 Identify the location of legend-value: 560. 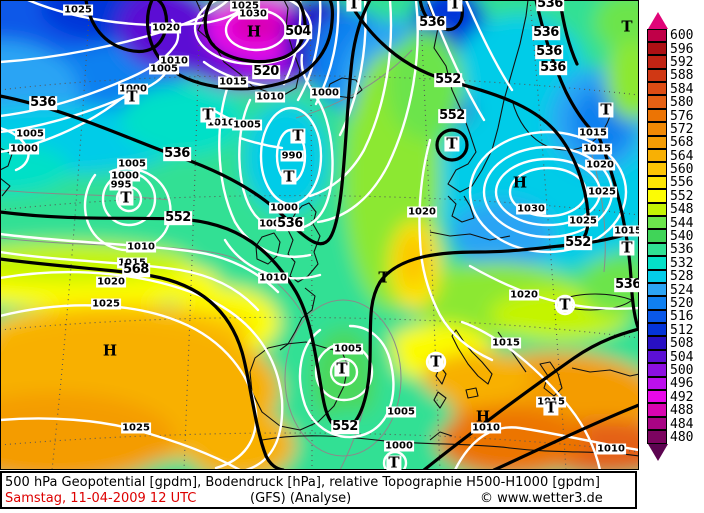
(682, 170).